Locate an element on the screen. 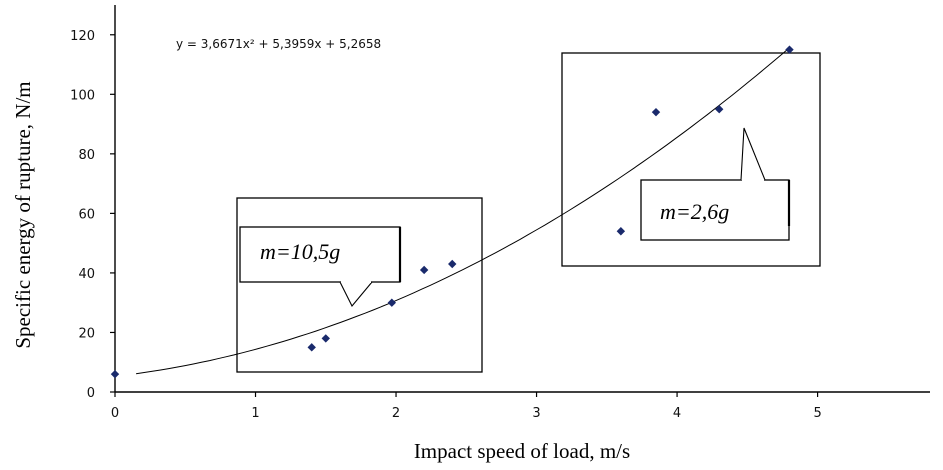 The width and height of the screenshot is (943, 470). y-ticks: 0 20 40 60 80 100 120 is located at coordinates (92, 215).